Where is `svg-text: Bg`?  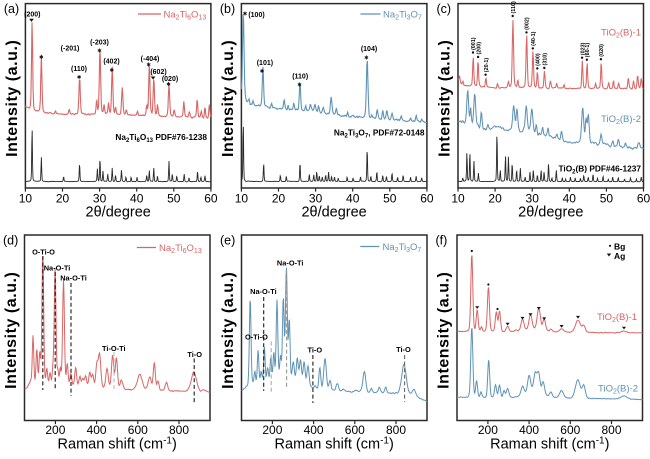 svg-text: Bg is located at coordinates (619, 246).